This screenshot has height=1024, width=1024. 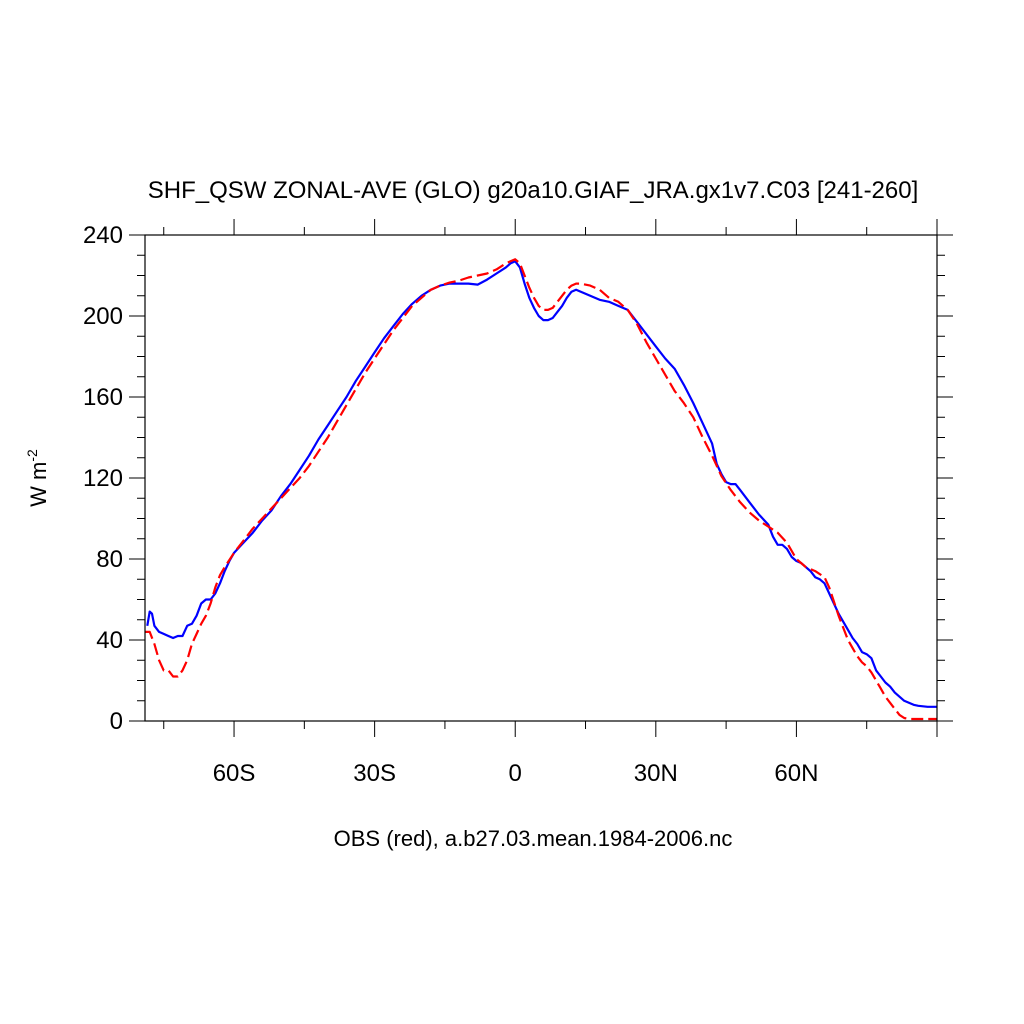 I want to click on y-tick-label: 120, so click(x=103, y=478).